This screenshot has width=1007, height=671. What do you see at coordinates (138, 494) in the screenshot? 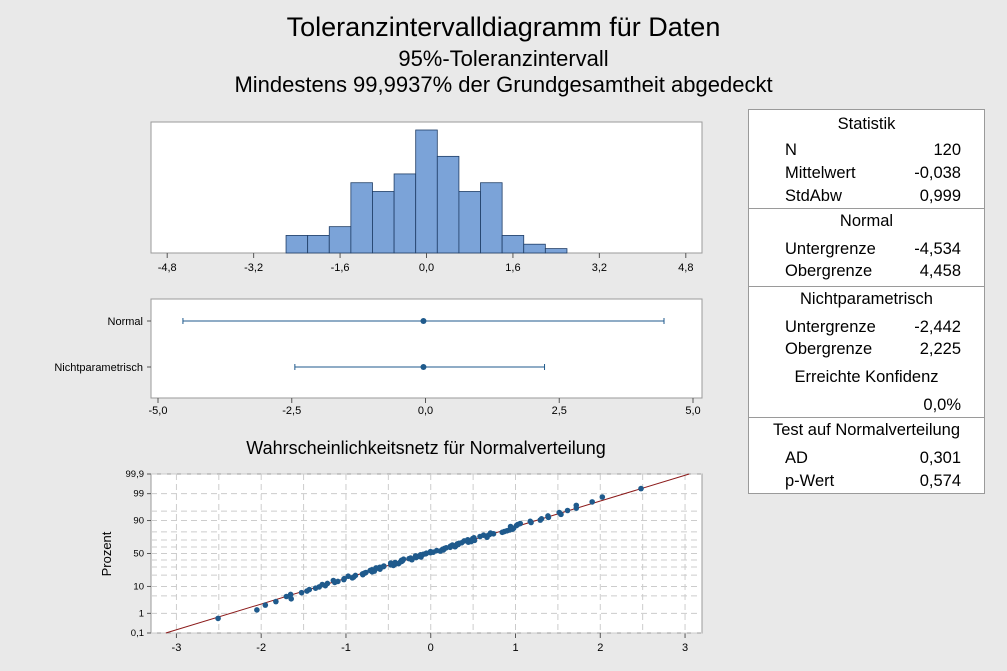
I see `probability-y-tick-label: 99` at bounding box center [138, 494].